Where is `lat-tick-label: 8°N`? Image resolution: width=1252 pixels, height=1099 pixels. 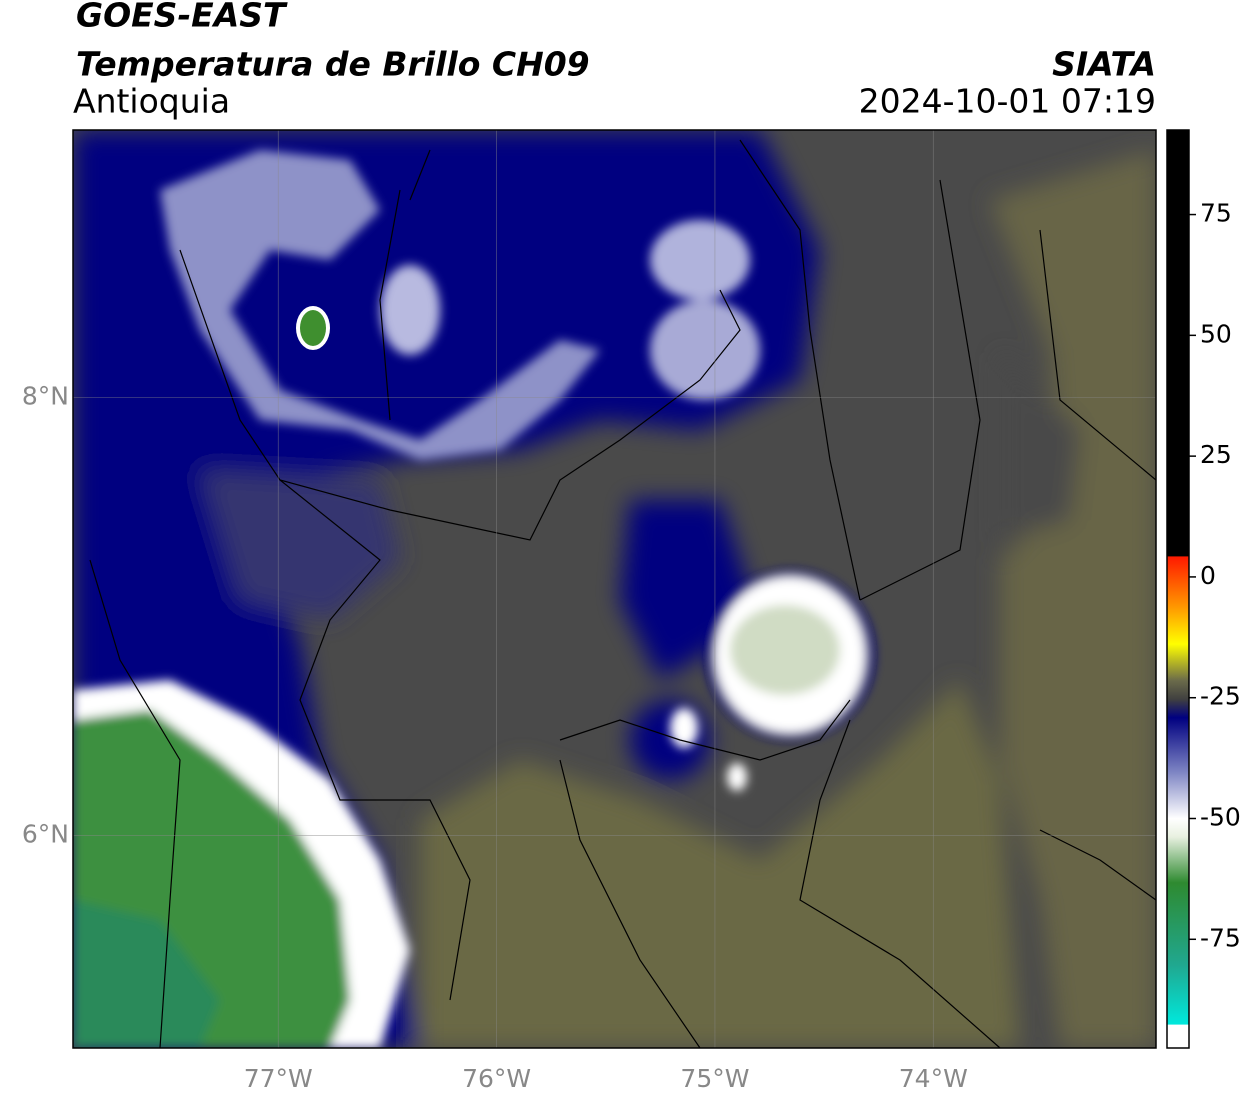 lat-tick-label: 8°N is located at coordinates (45, 395).